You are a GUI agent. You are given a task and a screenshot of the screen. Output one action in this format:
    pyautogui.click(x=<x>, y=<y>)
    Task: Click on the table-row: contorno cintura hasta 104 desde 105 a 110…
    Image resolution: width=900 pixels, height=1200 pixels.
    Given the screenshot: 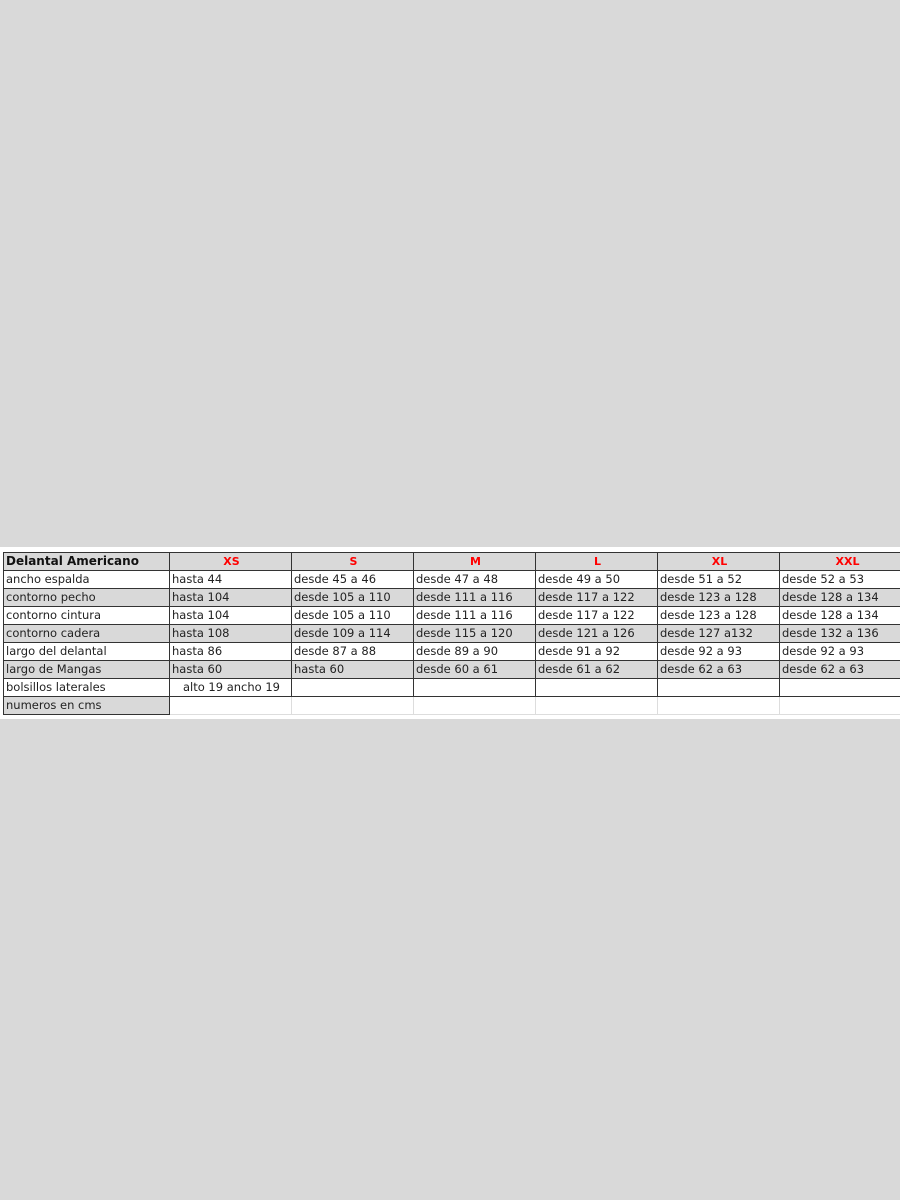 What is the action you would take?
    pyautogui.click(x=451, y=615)
    